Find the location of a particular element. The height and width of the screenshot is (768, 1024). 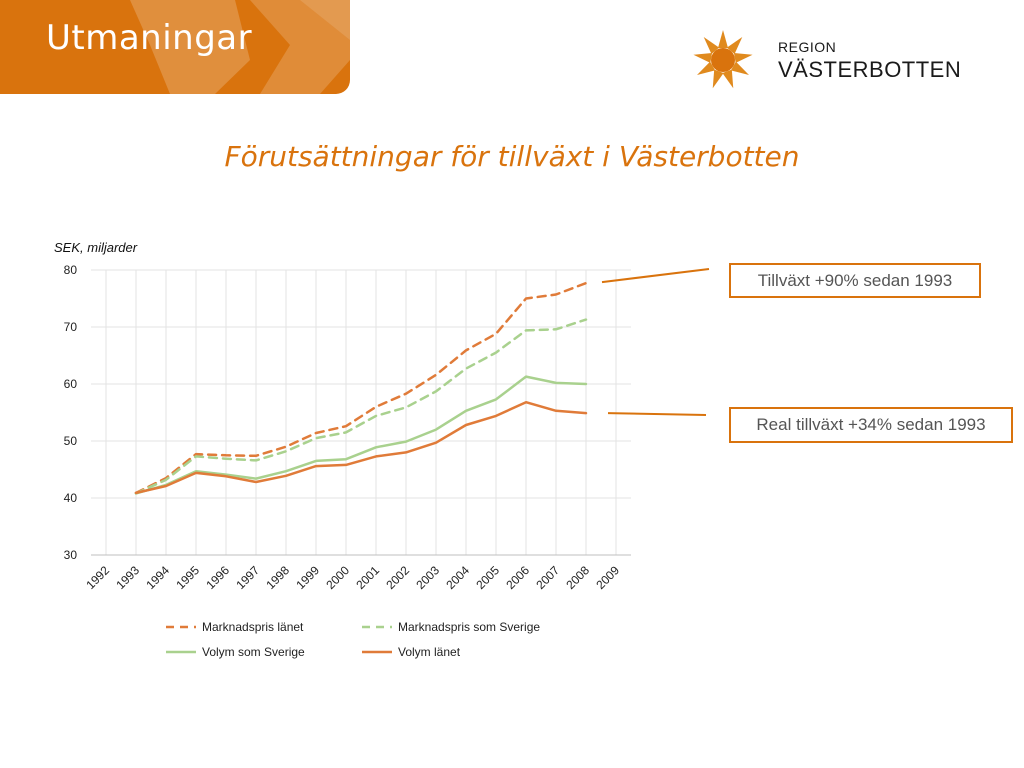

x-tick-label: 1993 is located at coordinates (127, 577).